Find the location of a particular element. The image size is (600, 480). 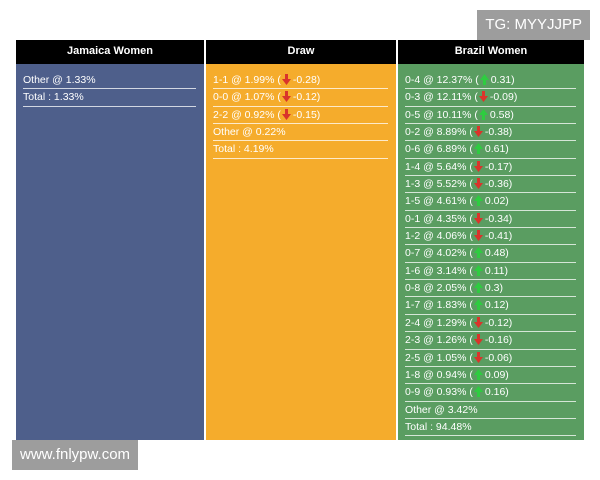

odds-row: 0-0 @ 1.07% ( -0.12) is located at coordinates (300, 98).